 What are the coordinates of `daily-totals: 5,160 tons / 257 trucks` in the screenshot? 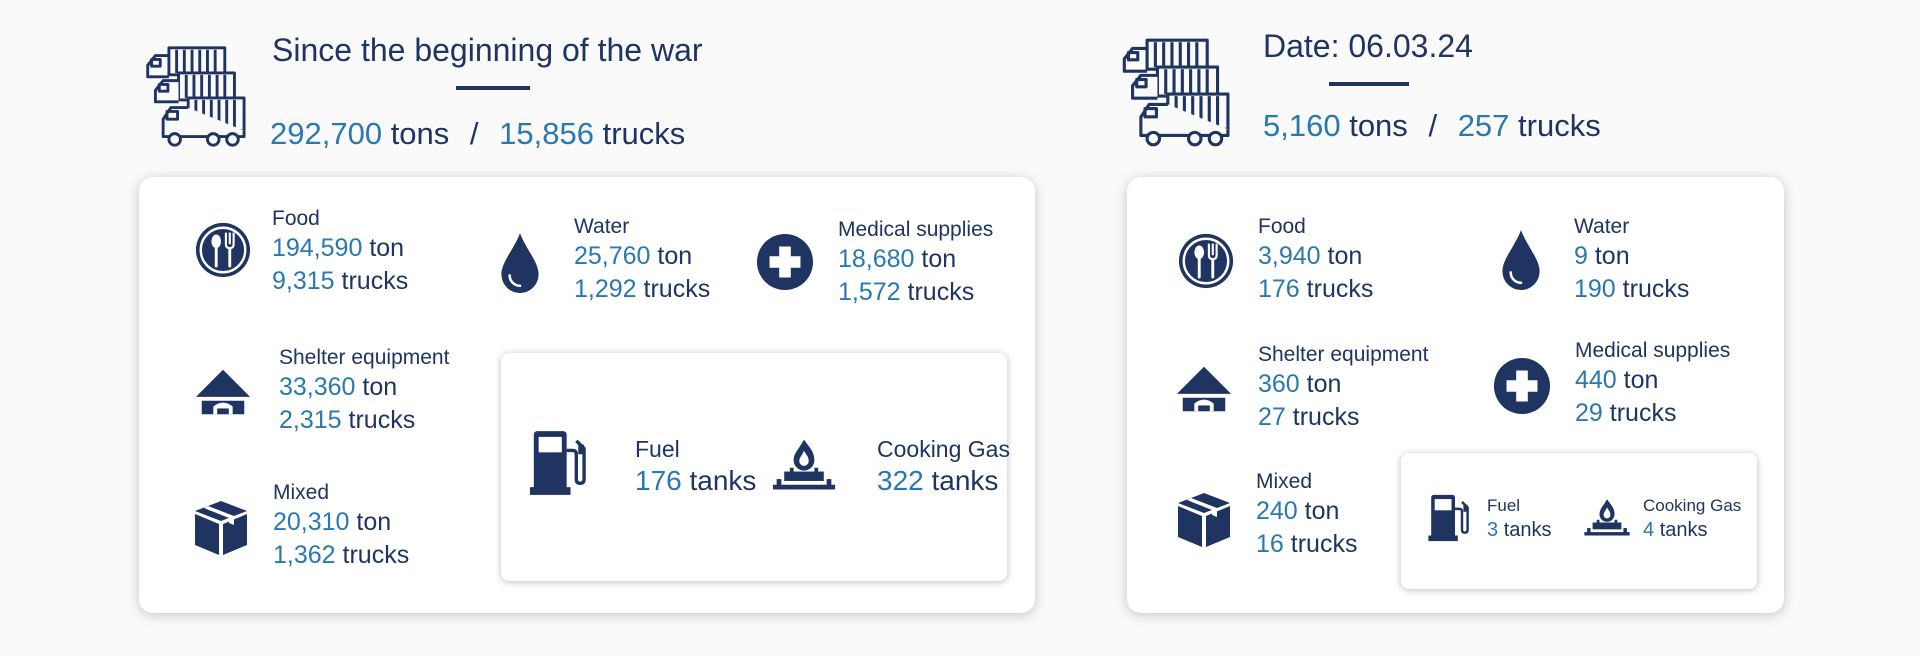 It's located at (1432, 126).